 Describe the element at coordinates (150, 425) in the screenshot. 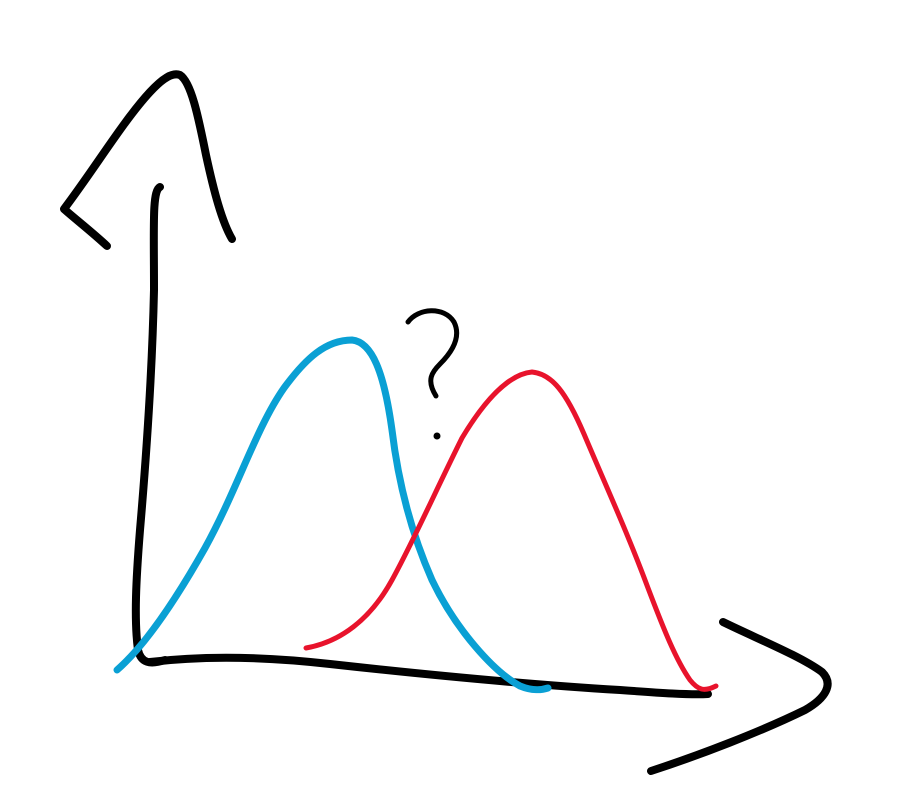

I see `y-axis-line` at that location.